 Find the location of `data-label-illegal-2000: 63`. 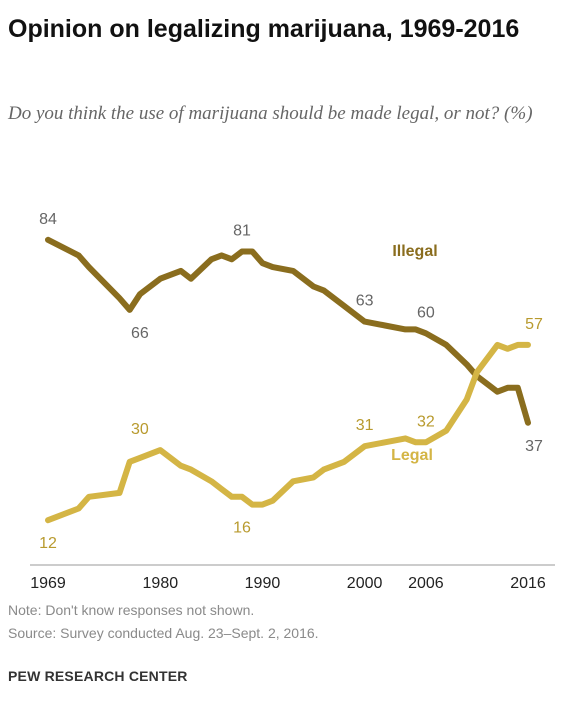

data-label-illegal-2000: 63 is located at coordinates (365, 301).